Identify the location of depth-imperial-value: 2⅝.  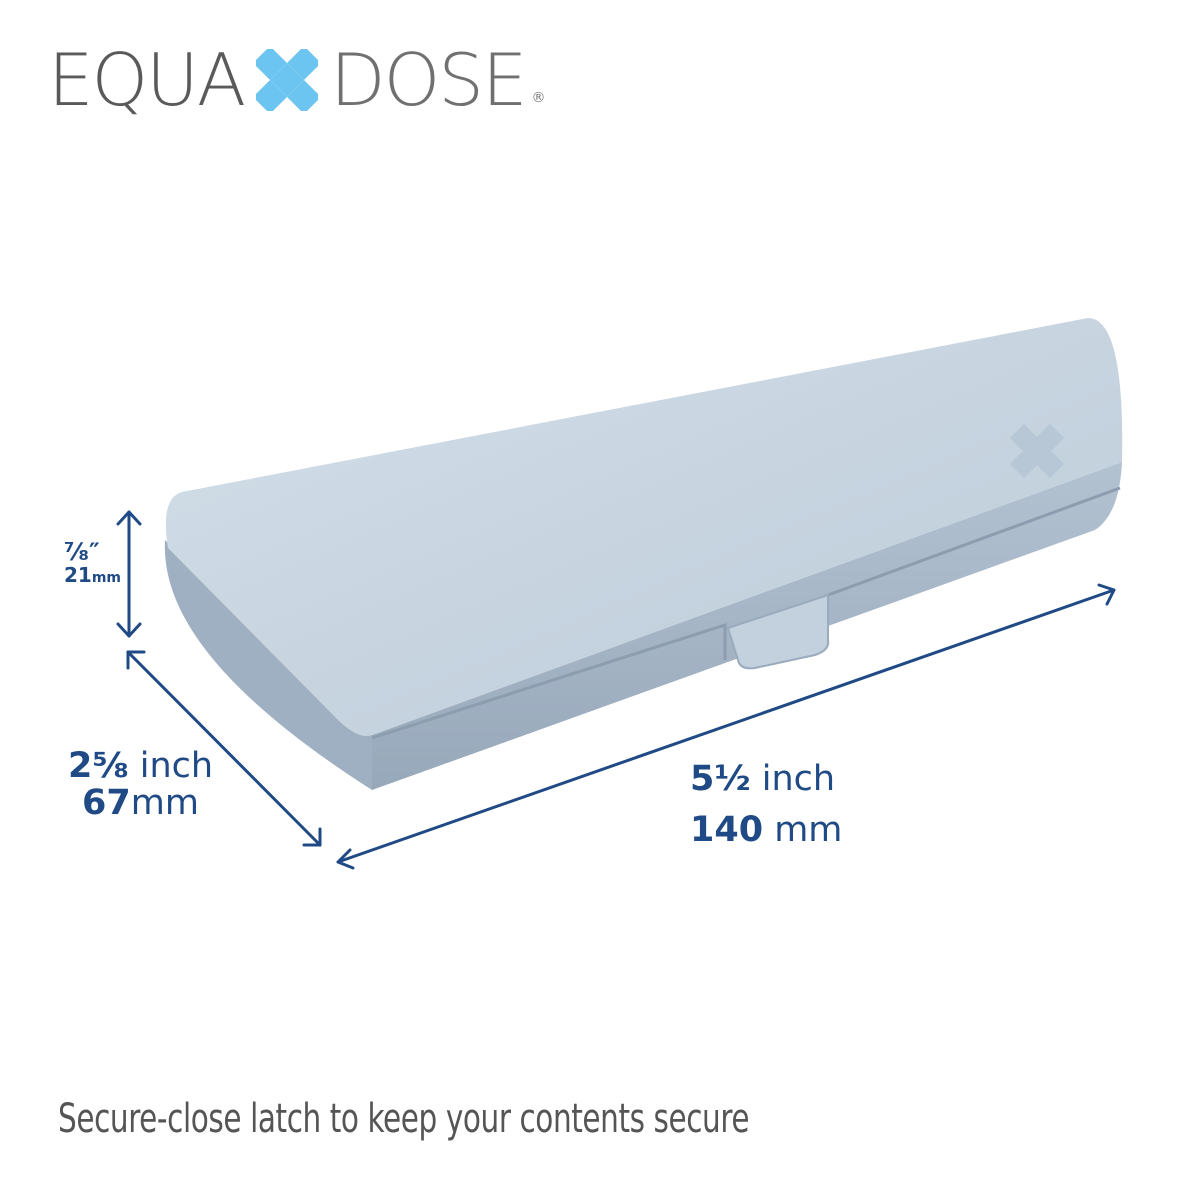
(98, 766).